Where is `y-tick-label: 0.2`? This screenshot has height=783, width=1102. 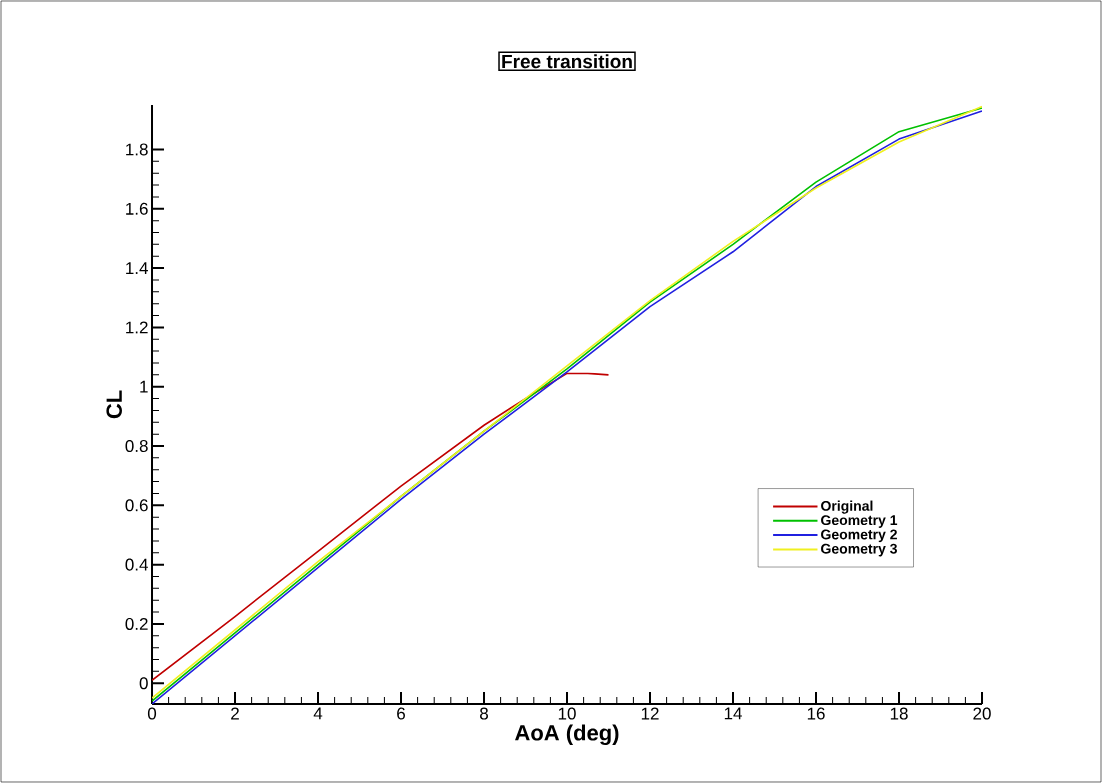 y-tick-label: 0.2 is located at coordinates (136, 623).